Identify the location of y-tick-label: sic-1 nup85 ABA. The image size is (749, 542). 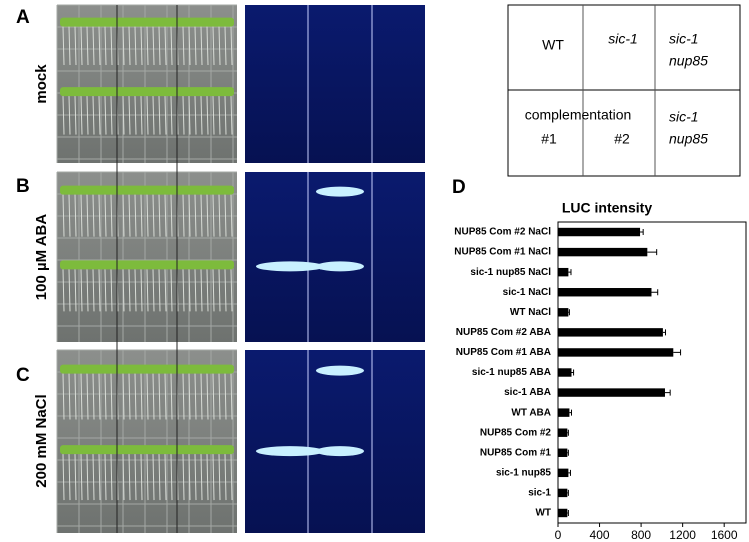
(511, 372).